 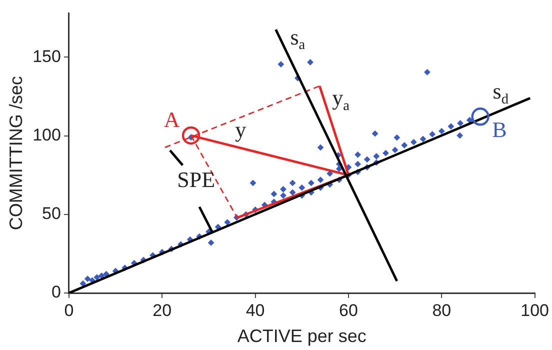 What do you see at coordinates (69, 310) in the screenshot?
I see `x-tick-label: 0` at bounding box center [69, 310].